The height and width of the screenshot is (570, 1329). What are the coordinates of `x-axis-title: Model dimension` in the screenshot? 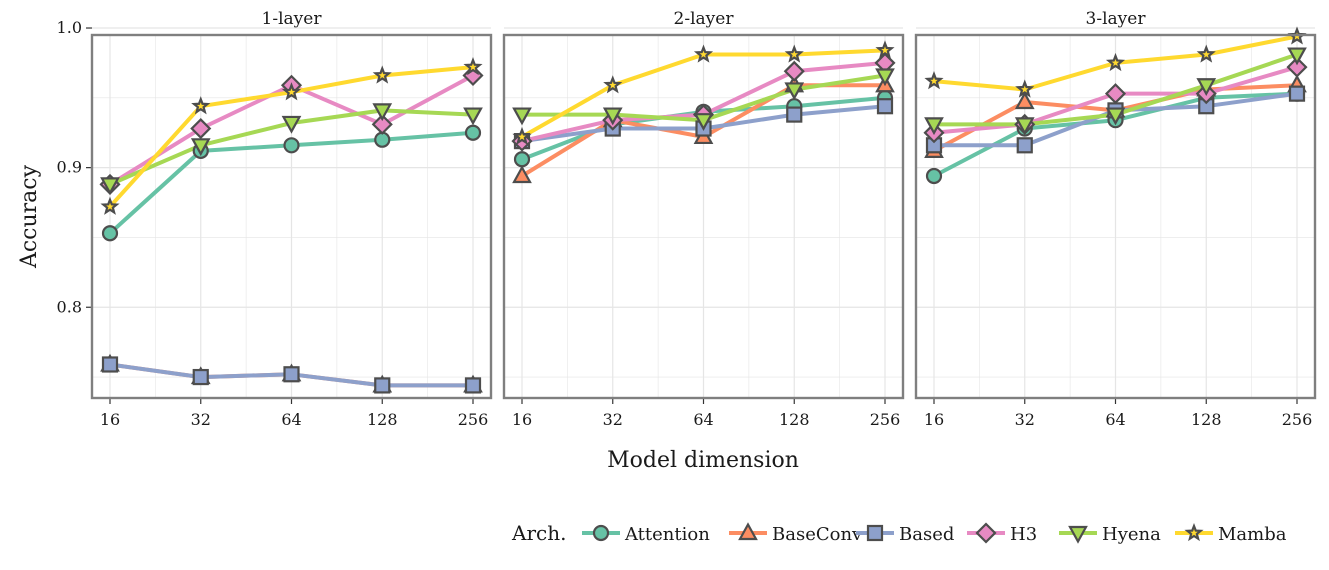 It's located at (703, 460).